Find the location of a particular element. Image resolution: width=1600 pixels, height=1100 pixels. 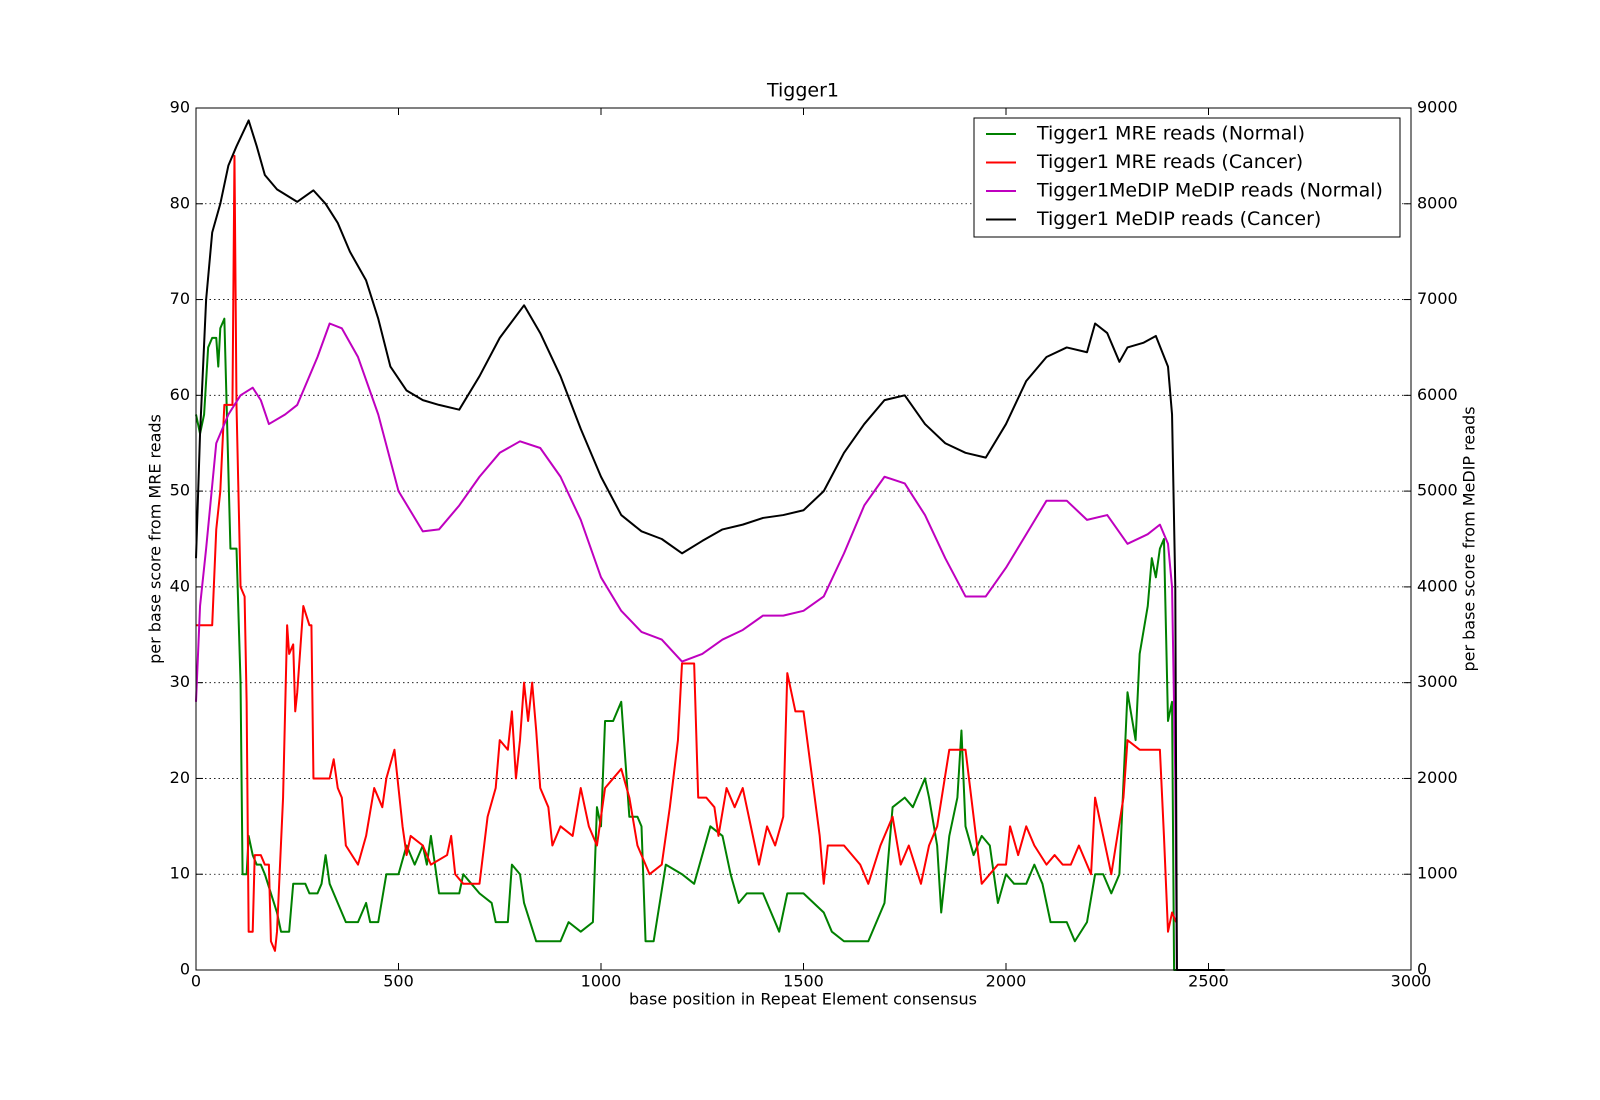

y-tick-label: 30 is located at coordinates (180, 681).